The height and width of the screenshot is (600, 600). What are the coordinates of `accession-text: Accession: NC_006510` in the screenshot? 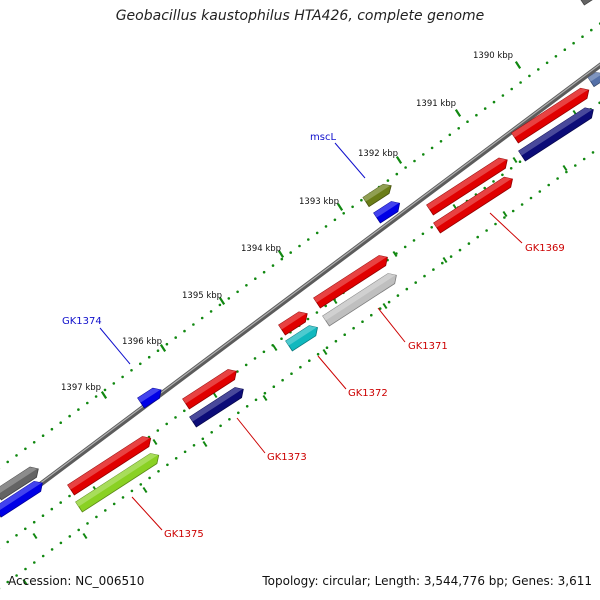 It's located at (76, 581).